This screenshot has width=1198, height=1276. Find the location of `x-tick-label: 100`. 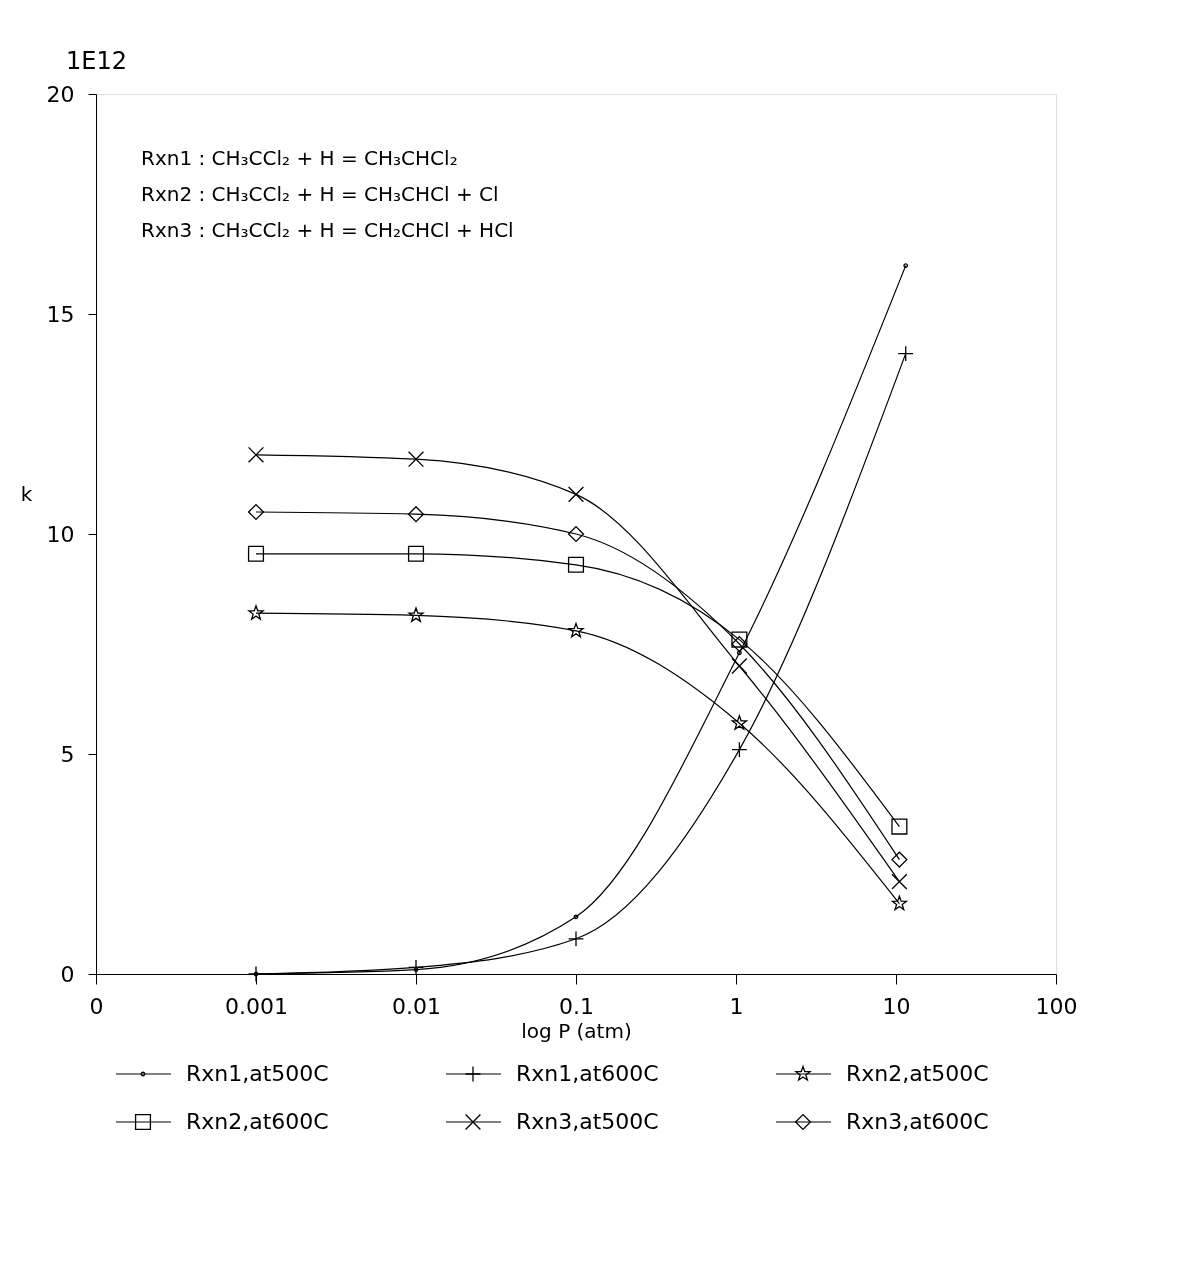

x-tick-label: 100 is located at coordinates (1056, 1006).